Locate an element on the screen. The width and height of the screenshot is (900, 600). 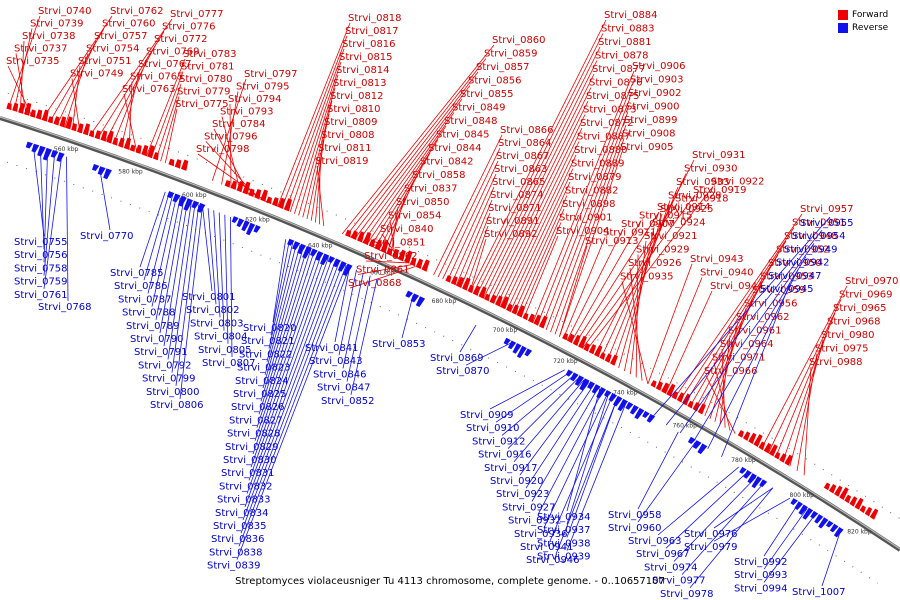
forward-legend-label: Forward is located at coordinates (870, 14).